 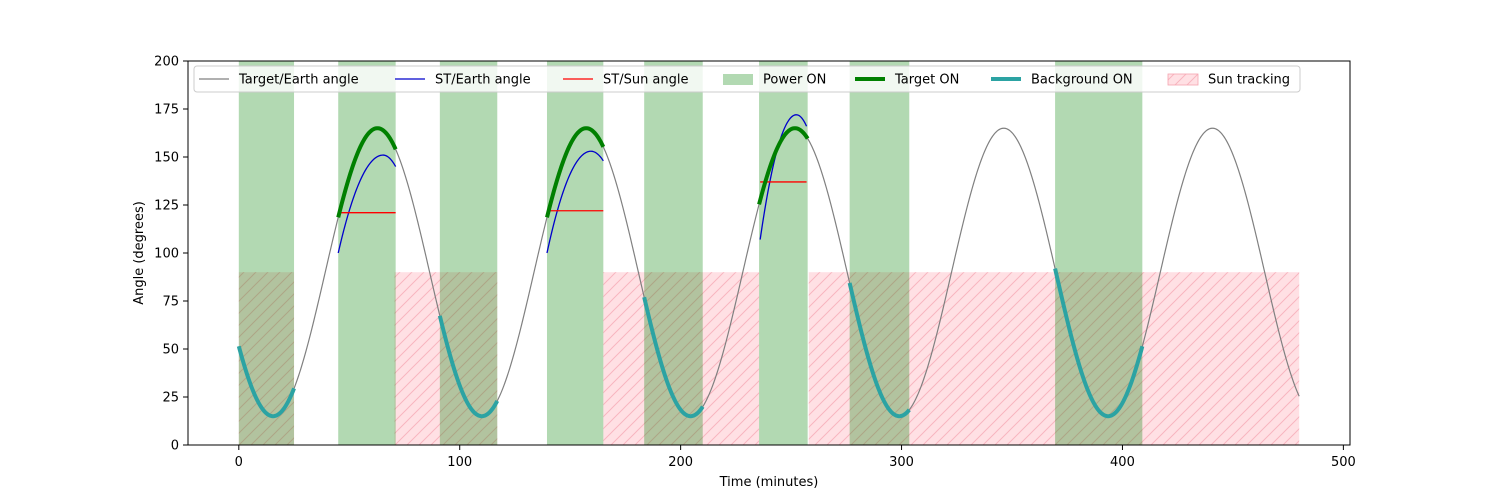 I want to click on legend-item-3: Power ON, so click(x=774, y=80).